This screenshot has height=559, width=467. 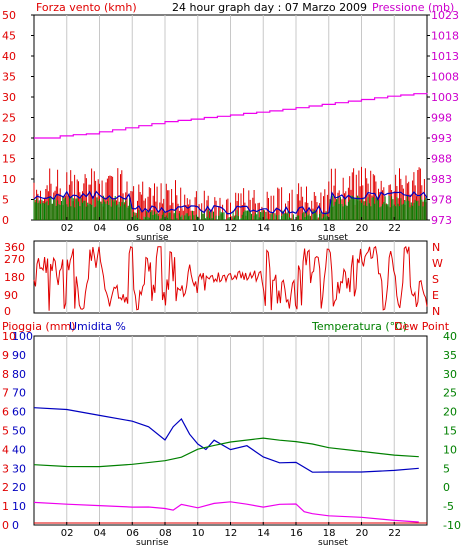 What do you see at coordinates (441, 159) in the screenshot?
I see `p1-right-tick-988: 988` at bounding box center [441, 159].